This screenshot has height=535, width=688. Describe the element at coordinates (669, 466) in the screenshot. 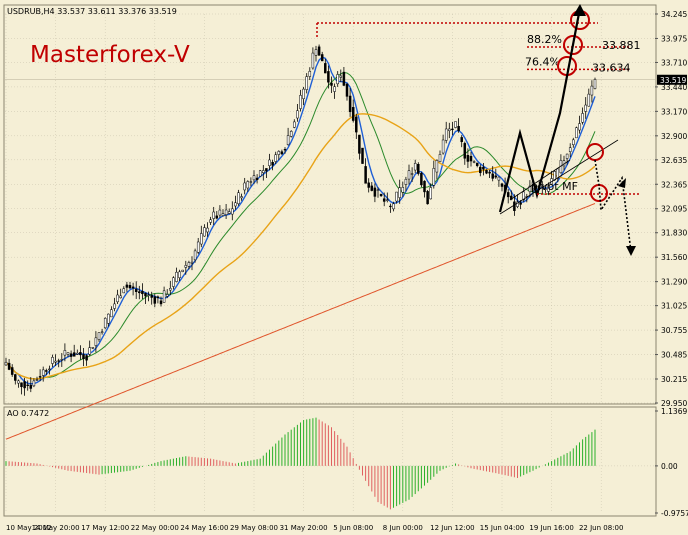

I see `ao-tick-label: 0.00` at that location.